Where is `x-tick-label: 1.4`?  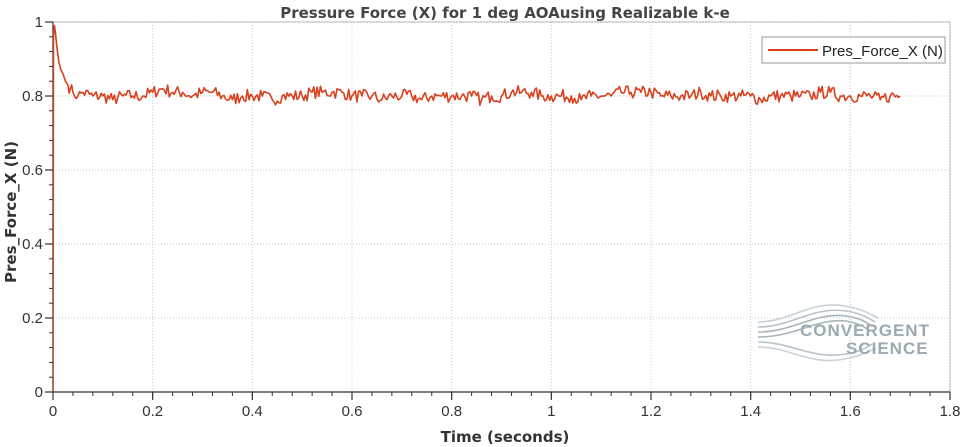 x-tick-label: 1.4 is located at coordinates (750, 411).